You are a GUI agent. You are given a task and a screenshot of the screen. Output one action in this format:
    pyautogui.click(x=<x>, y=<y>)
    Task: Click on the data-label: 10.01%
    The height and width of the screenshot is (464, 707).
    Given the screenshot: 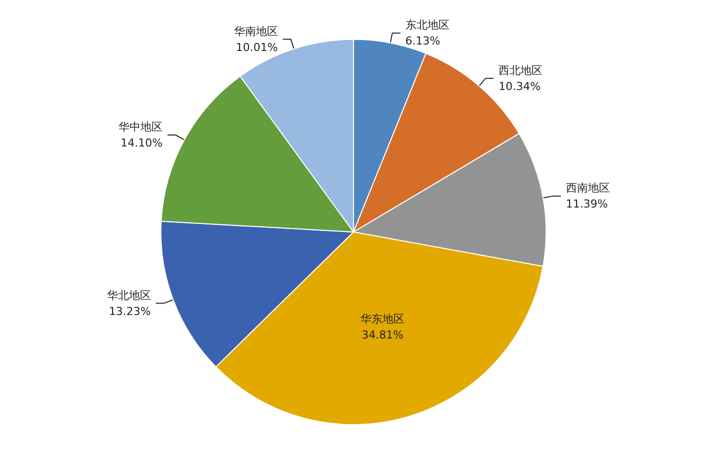 What is the action you would take?
    pyautogui.click(x=257, y=47)
    